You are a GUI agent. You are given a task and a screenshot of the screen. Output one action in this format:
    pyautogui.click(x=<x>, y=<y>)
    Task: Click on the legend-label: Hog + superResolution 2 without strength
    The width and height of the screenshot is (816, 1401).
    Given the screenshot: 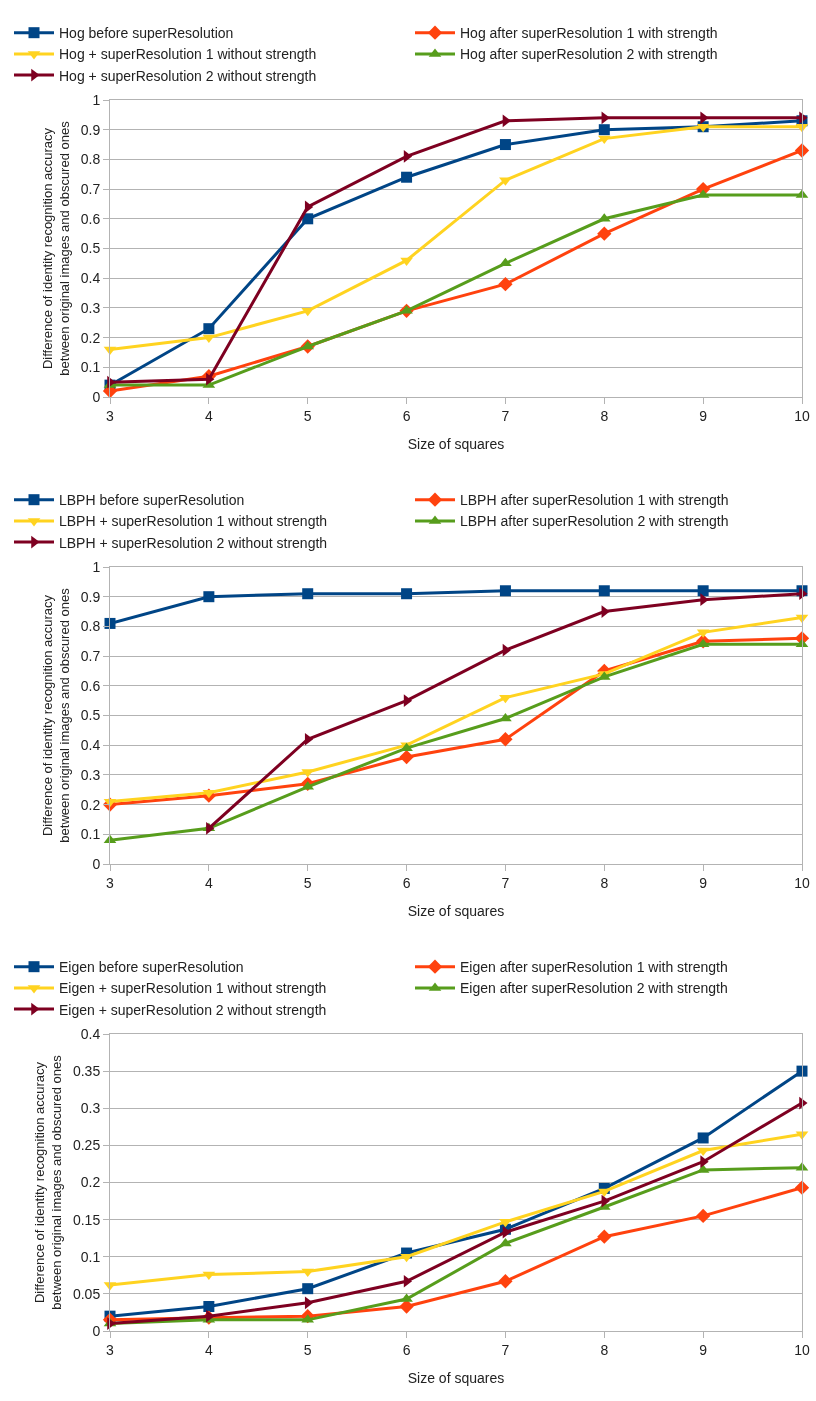 What is the action you would take?
    pyautogui.click(x=188, y=75)
    